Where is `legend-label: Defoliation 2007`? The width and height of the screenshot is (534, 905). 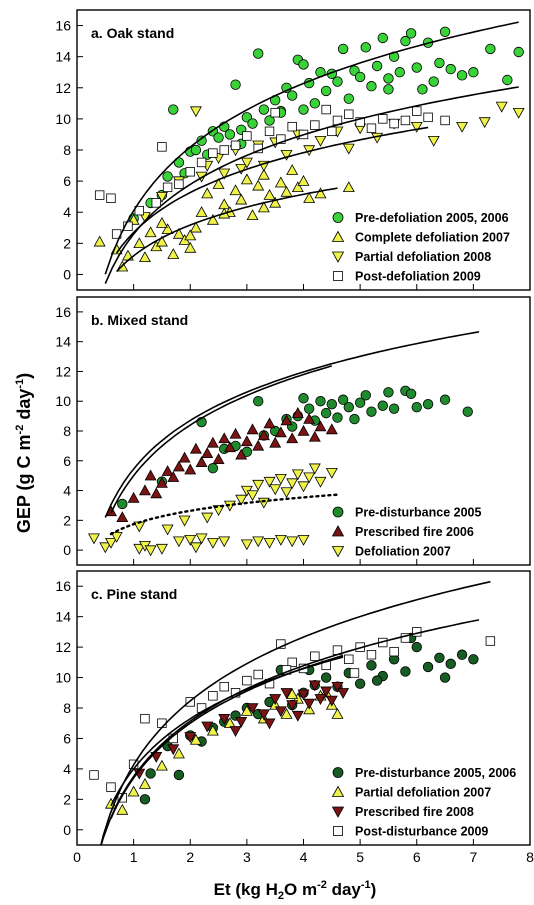
legend-label: Defoliation 2007 is located at coordinates (403, 552).